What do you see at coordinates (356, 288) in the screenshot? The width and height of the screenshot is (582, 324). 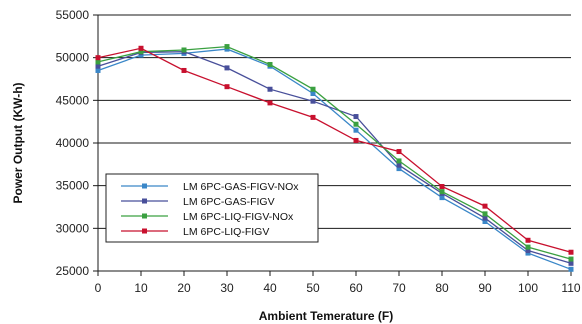 I see `x-tick-label: 60` at bounding box center [356, 288].